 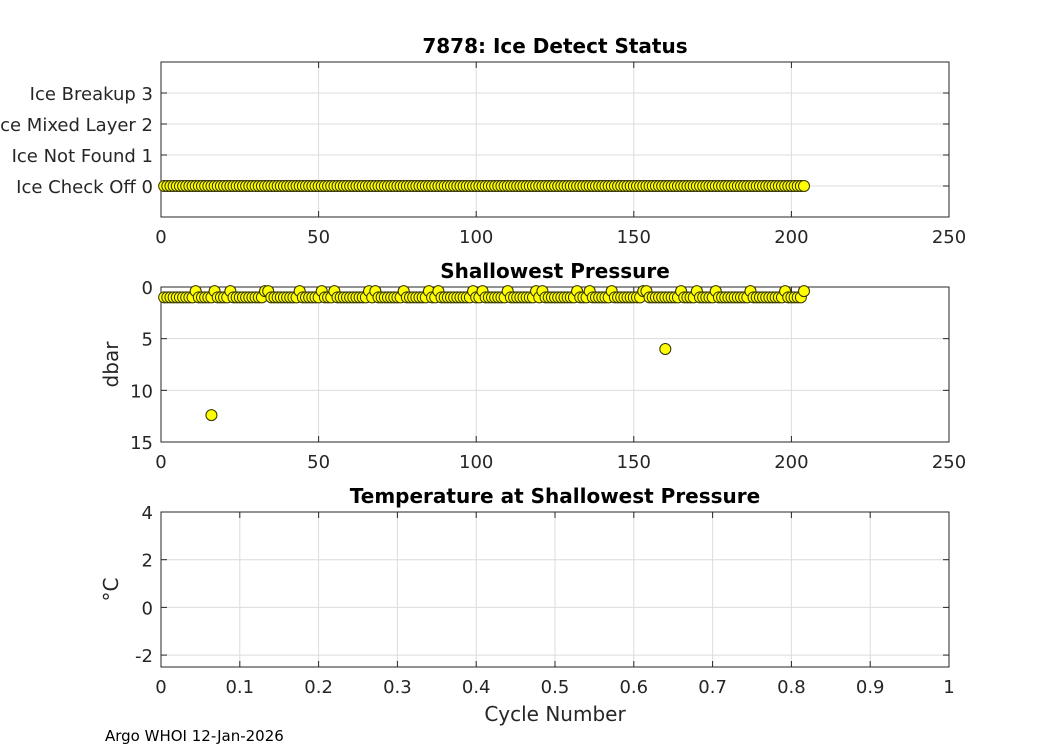 I want to click on footer-text: Argo WHOI 12-Jan-2026, so click(x=194, y=736).